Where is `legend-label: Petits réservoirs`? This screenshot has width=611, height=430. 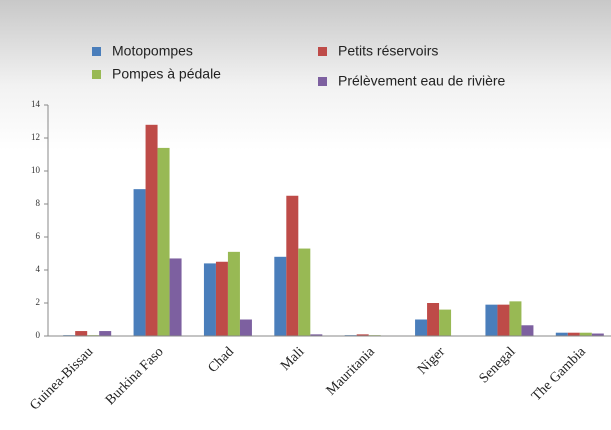 legend-label: Petits réservoirs is located at coordinates (388, 51).